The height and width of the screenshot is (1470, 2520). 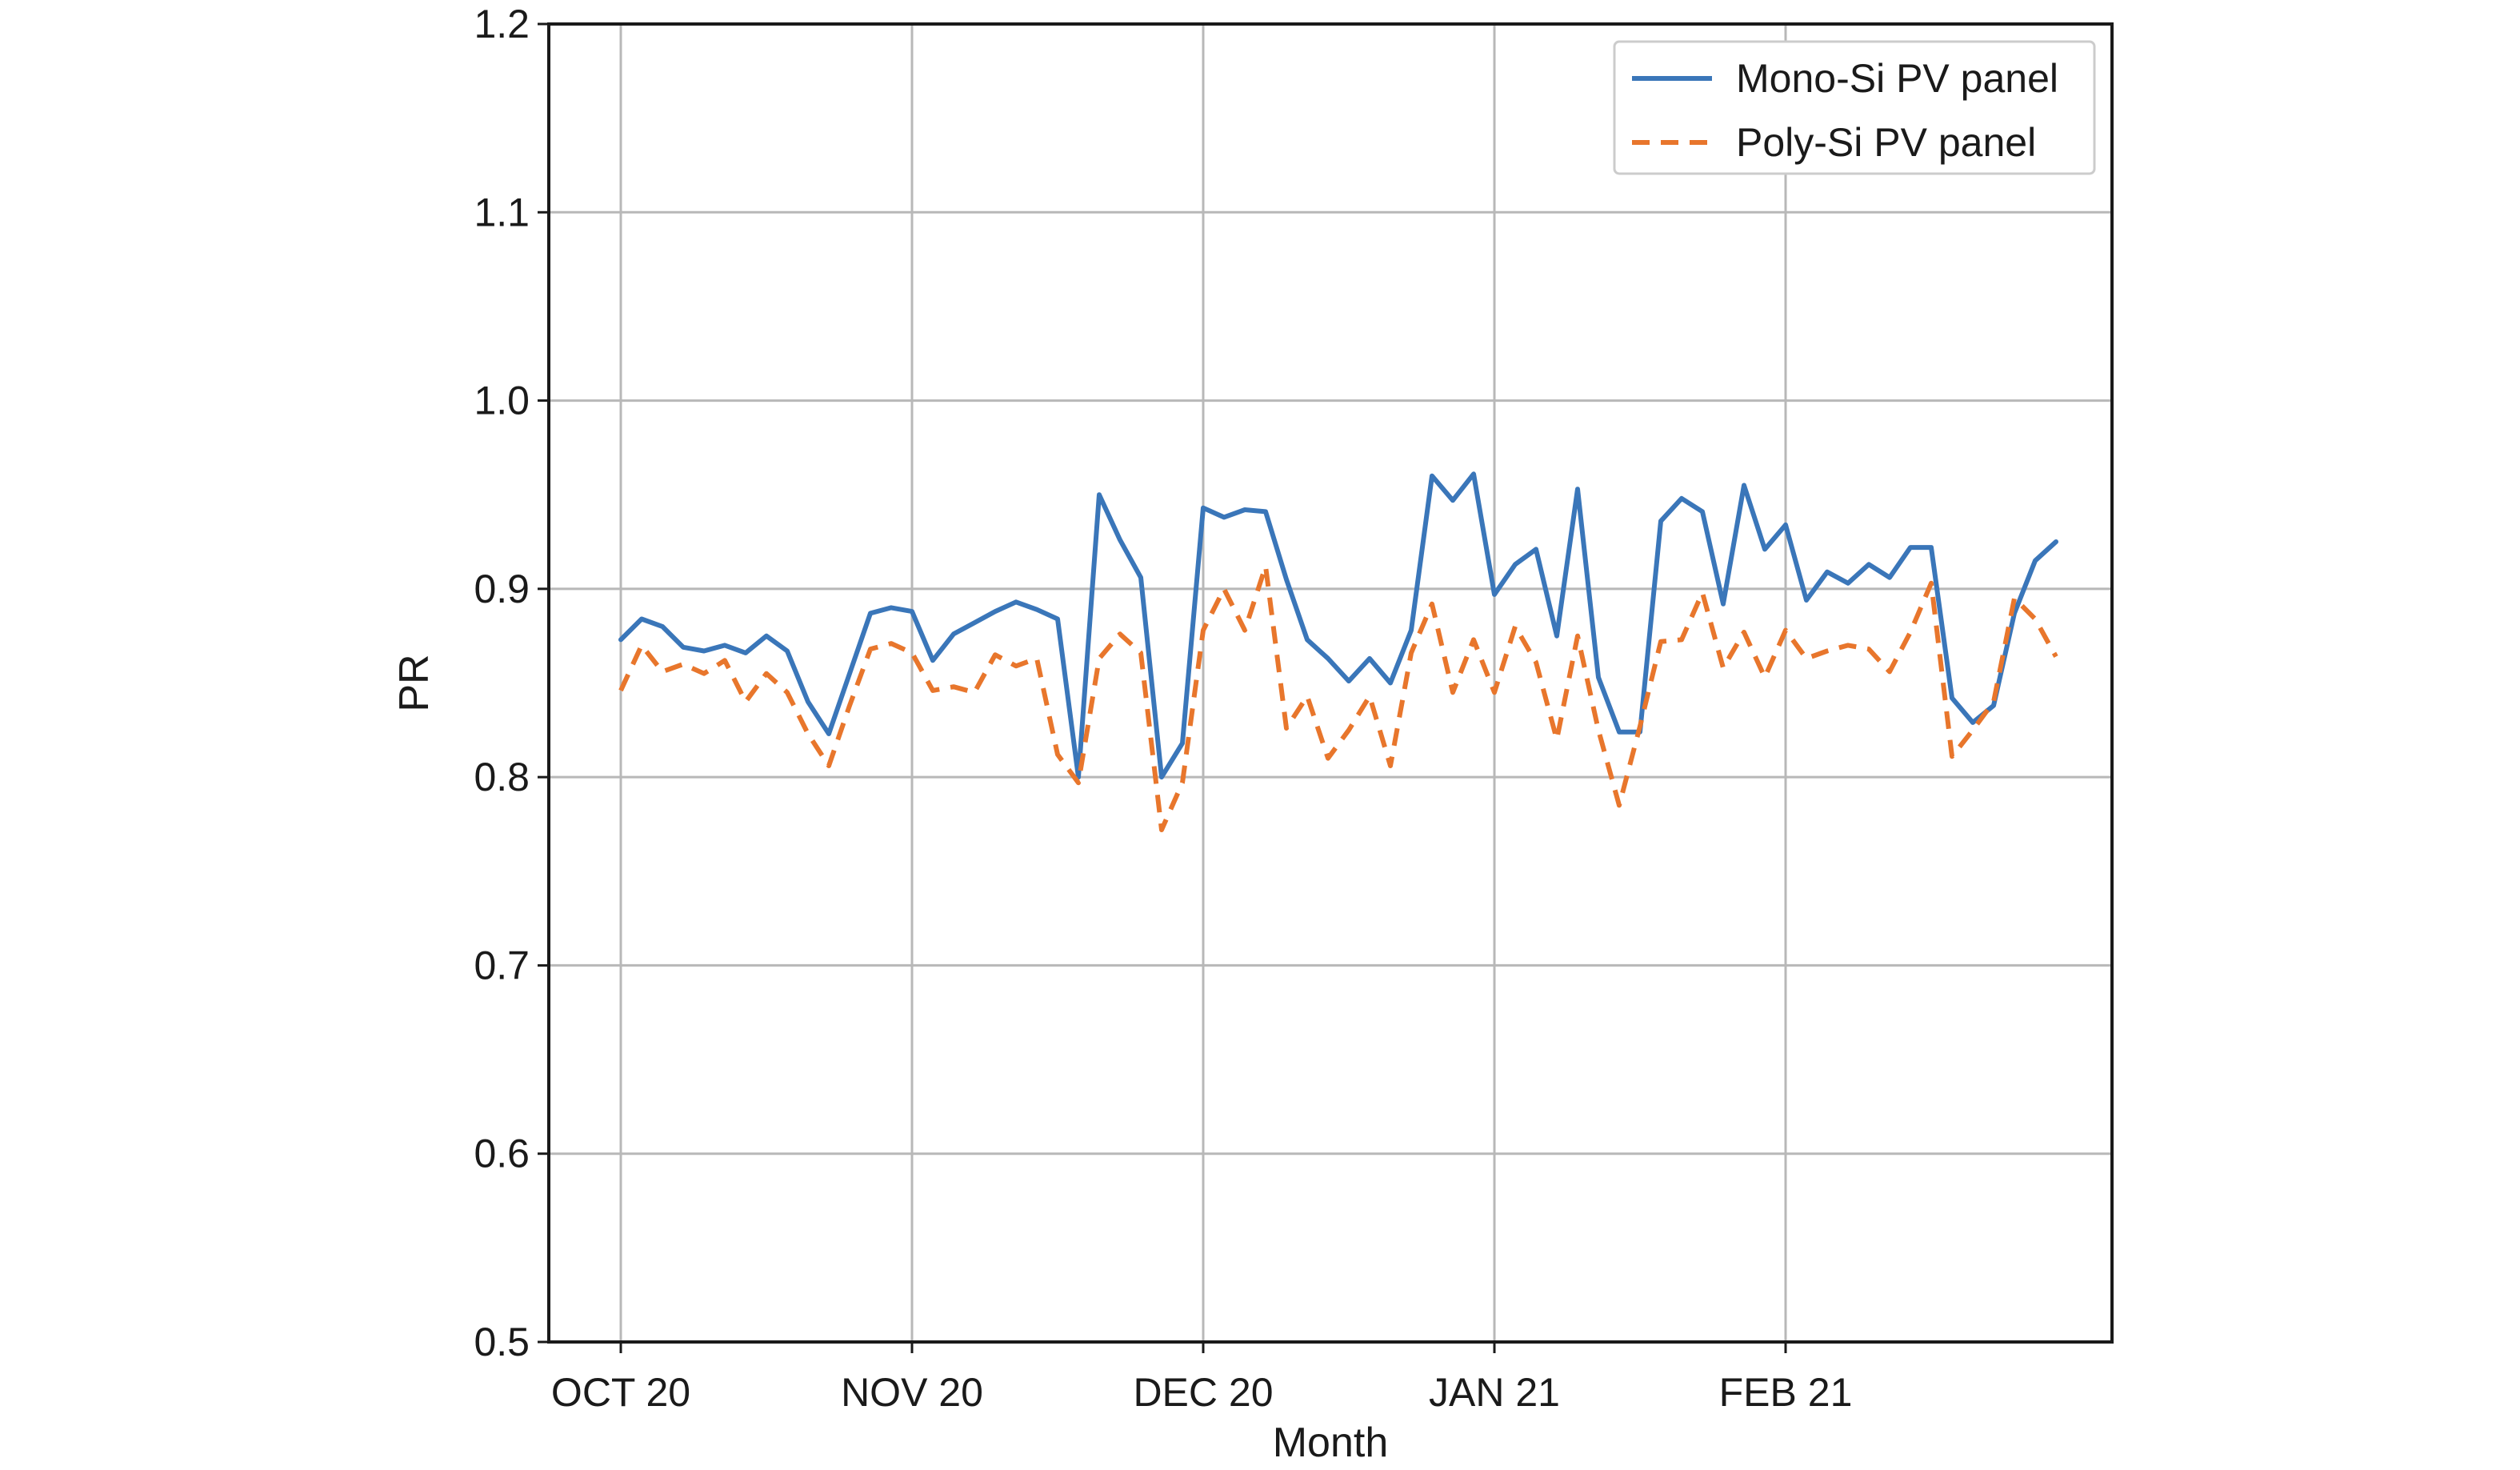 What do you see at coordinates (1886, 142) in the screenshot?
I see `legend-label-poly-si: Poly-Si PV panel` at bounding box center [1886, 142].